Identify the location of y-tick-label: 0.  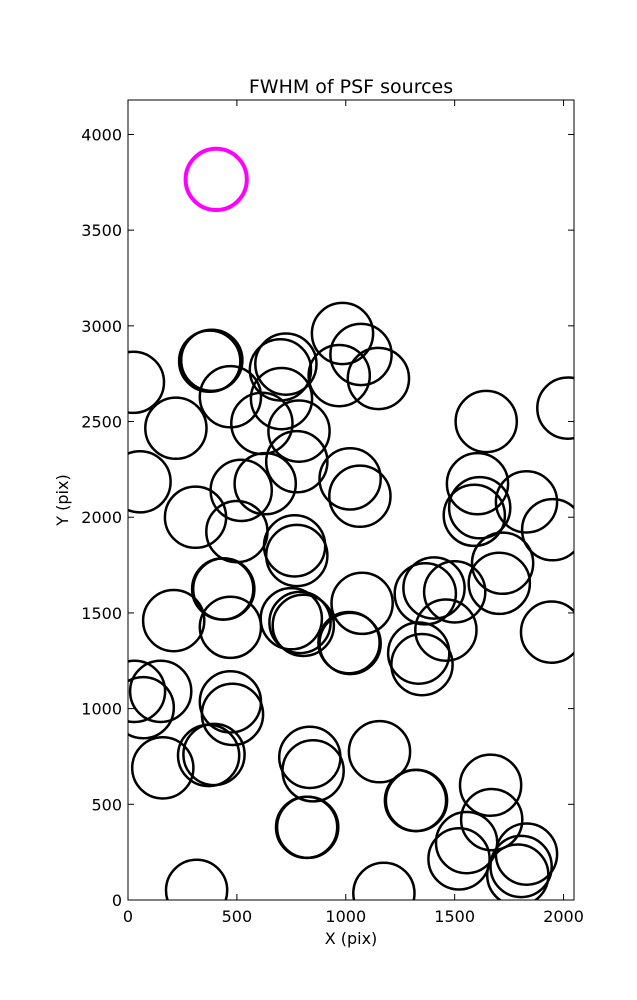
(117, 900).